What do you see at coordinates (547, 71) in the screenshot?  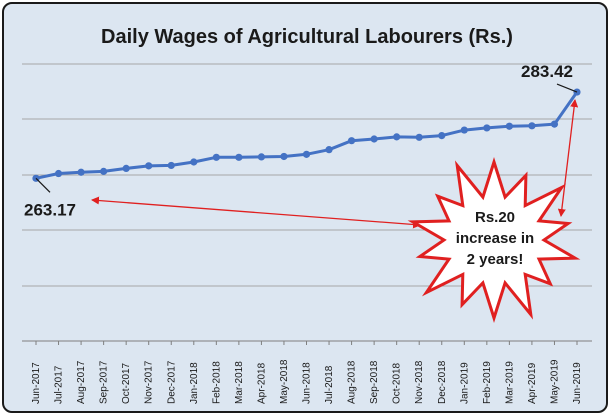 I see `end-value-label: 283.42` at bounding box center [547, 71].